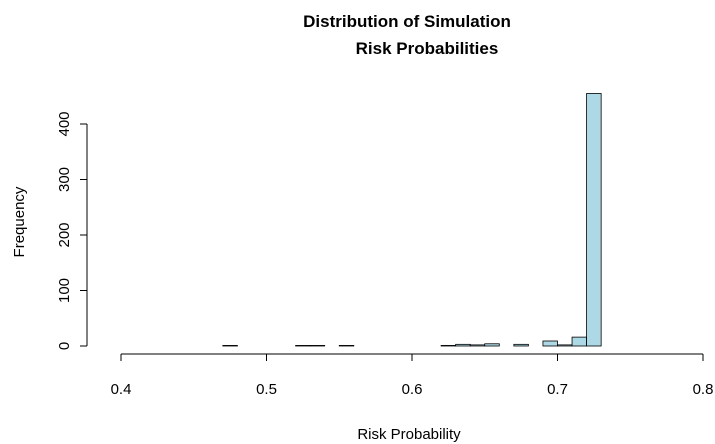 Image resolution: width=715 pixels, height=444 pixels. What do you see at coordinates (64, 234) in the screenshot?
I see `y-tick-label: 200` at bounding box center [64, 234].